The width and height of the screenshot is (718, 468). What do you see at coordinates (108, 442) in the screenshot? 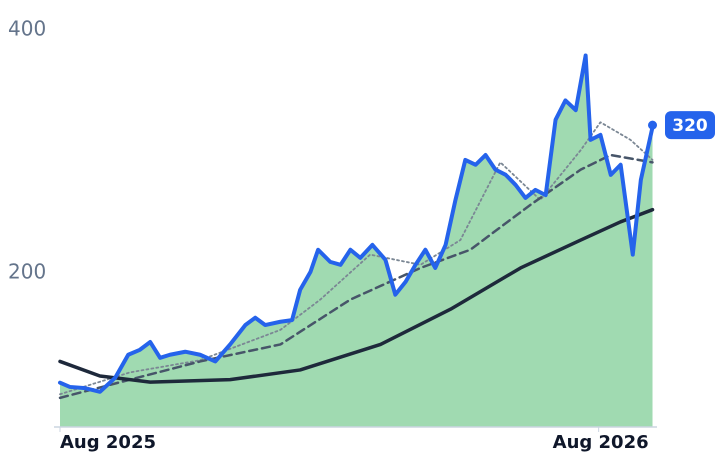
I see `x-tick-label: Aug 2025` at bounding box center [108, 442].